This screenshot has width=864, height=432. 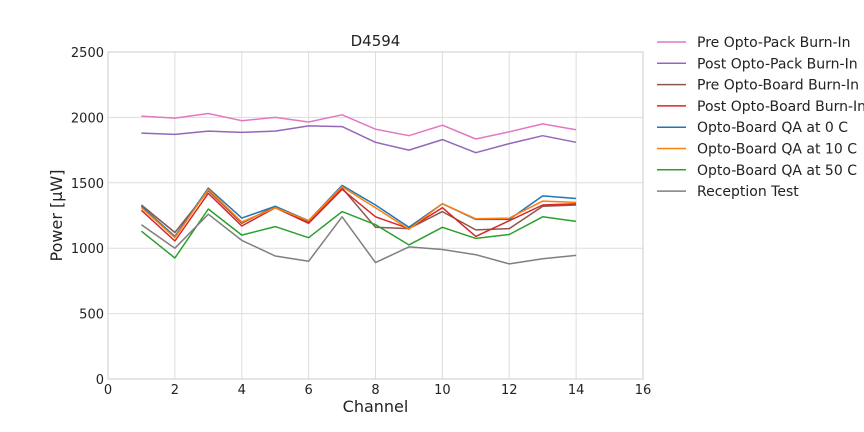 What do you see at coordinates (778, 86) in the screenshot?
I see `legend-label: Pre Opto-Board Burn-In` at bounding box center [778, 86].